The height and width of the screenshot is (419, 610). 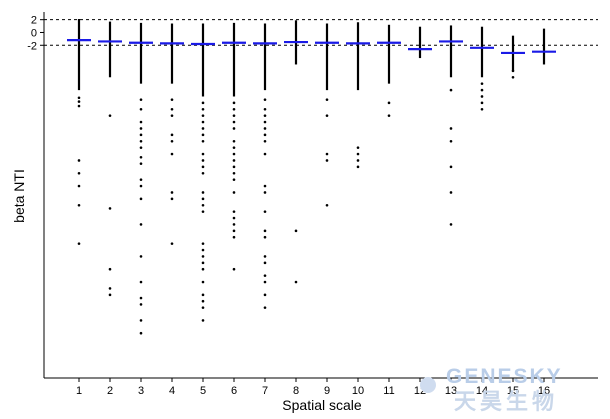 I want to click on x-tick-label: 15, so click(x=513, y=391).